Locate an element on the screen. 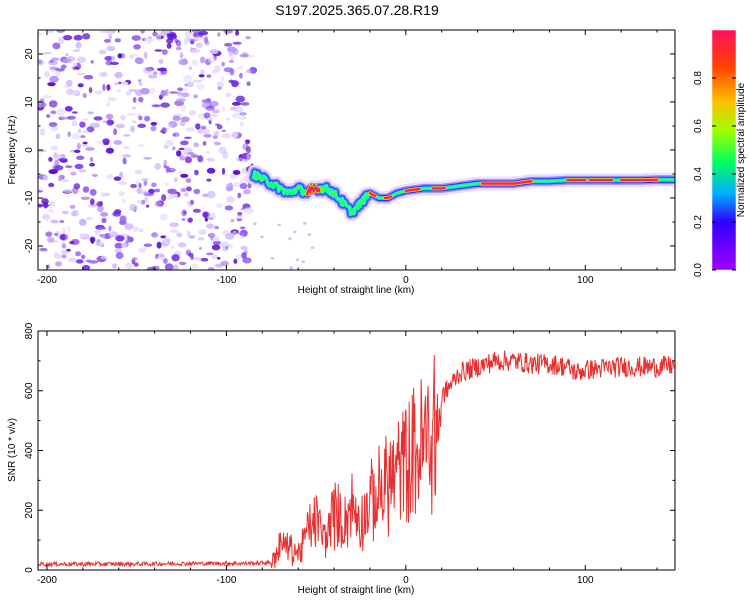  y-tick-label: 10 is located at coordinates (29, 102).